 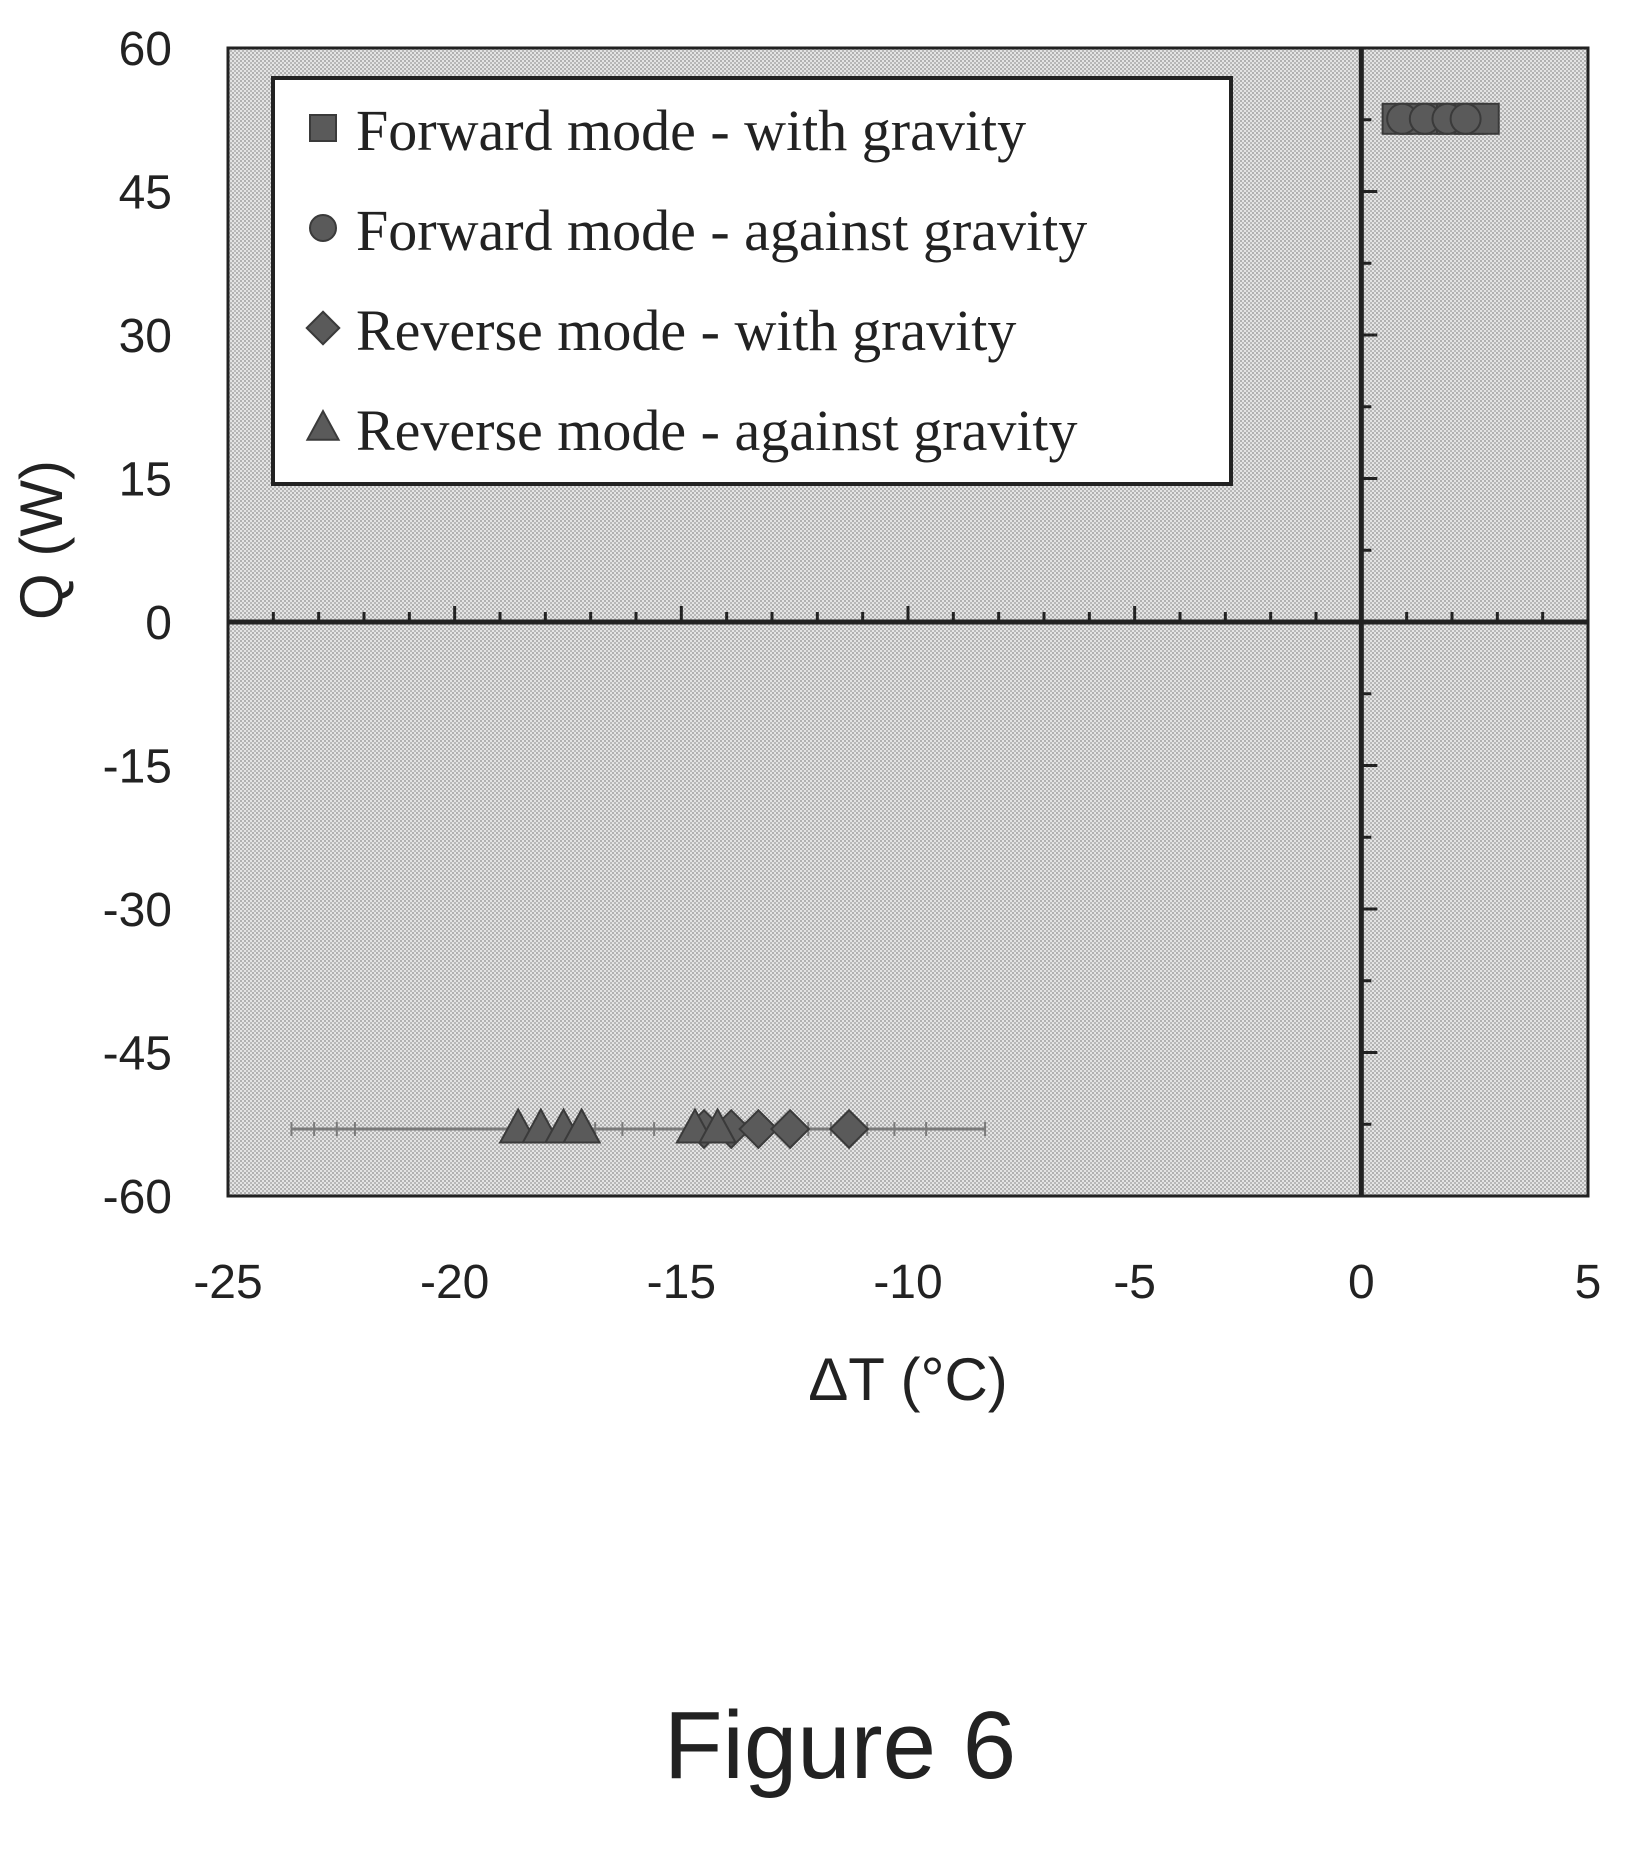 What do you see at coordinates (137, 1054) in the screenshot?
I see `y-tick-label: -45` at bounding box center [137, 1054].